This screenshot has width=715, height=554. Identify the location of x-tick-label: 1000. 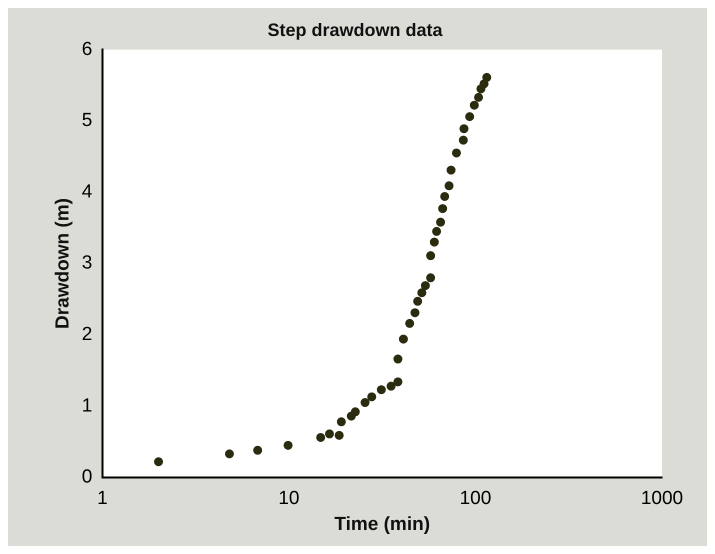
(662, 499).